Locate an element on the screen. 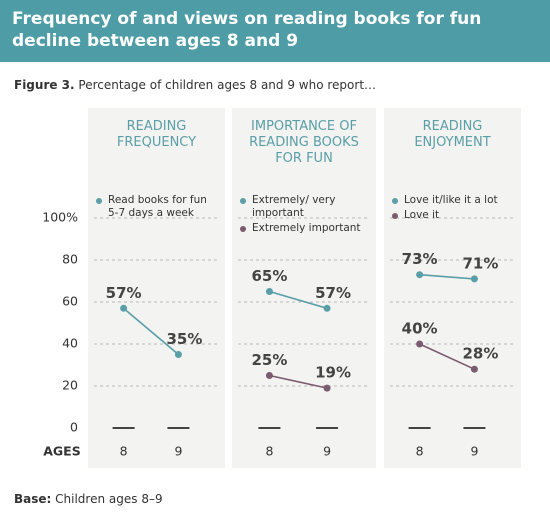 The height and width of the screenshot is (528, 550). legend-item: Love it/like it a lot is located at coordinates (453, 200).